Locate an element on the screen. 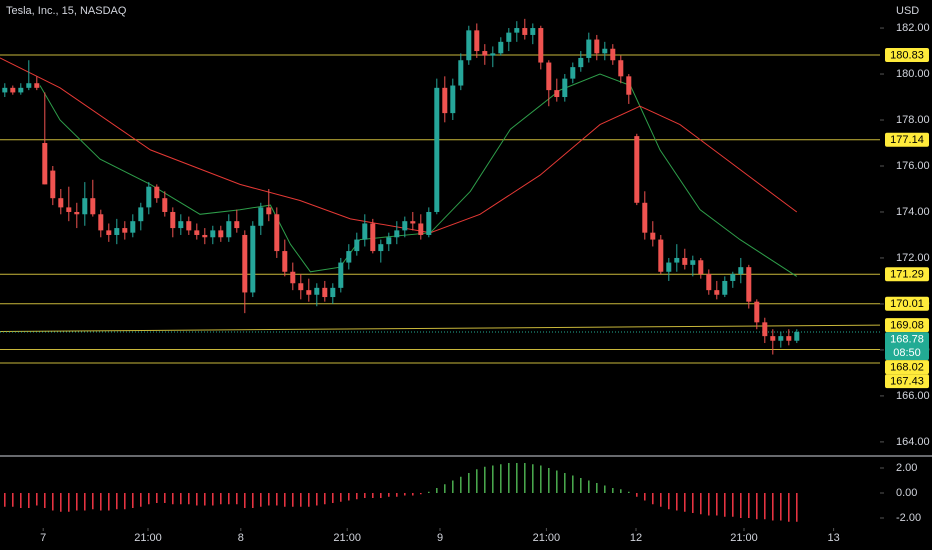 Image resolution: width=932 pixels, height=550 pixels. x-tick-label: 13 is located at coordinates (833, 538).